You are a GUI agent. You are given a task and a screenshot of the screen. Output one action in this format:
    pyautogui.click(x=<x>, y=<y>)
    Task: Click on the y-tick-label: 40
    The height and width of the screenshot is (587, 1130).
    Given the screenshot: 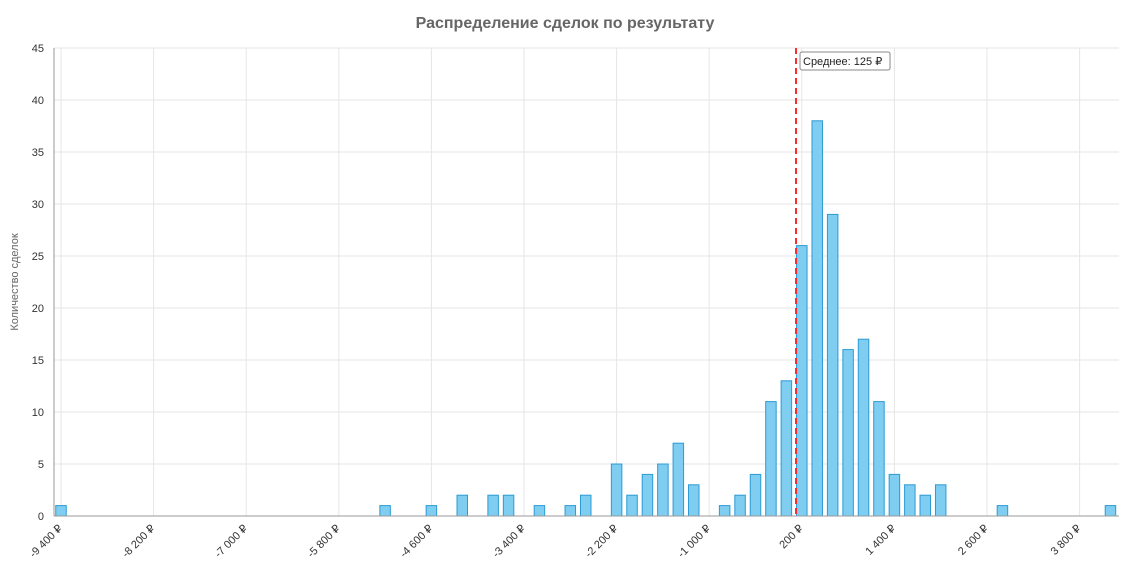 What is the action you would take?
    pyautogui.click(x=38, y=101)
    